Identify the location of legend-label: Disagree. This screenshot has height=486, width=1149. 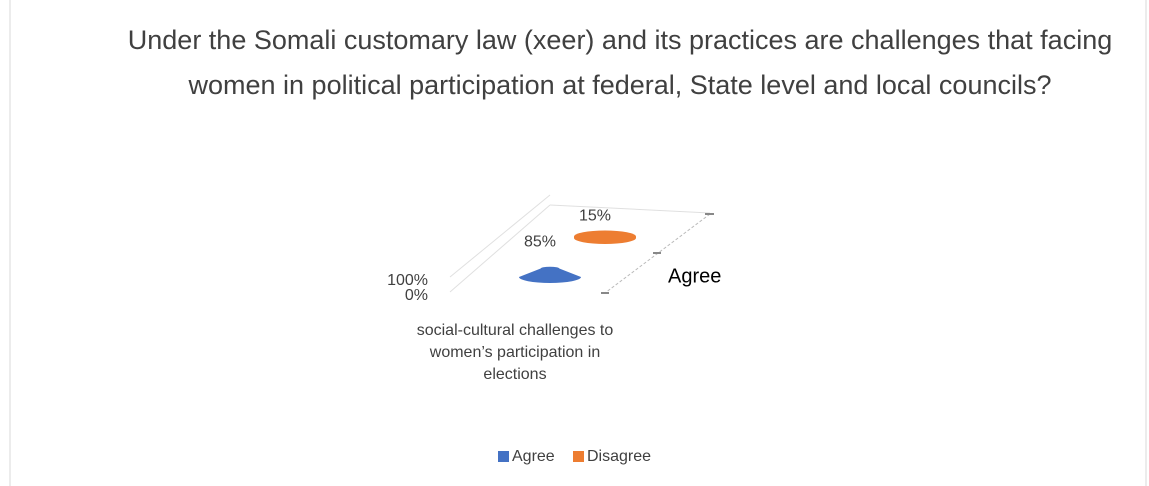
(619, 456).